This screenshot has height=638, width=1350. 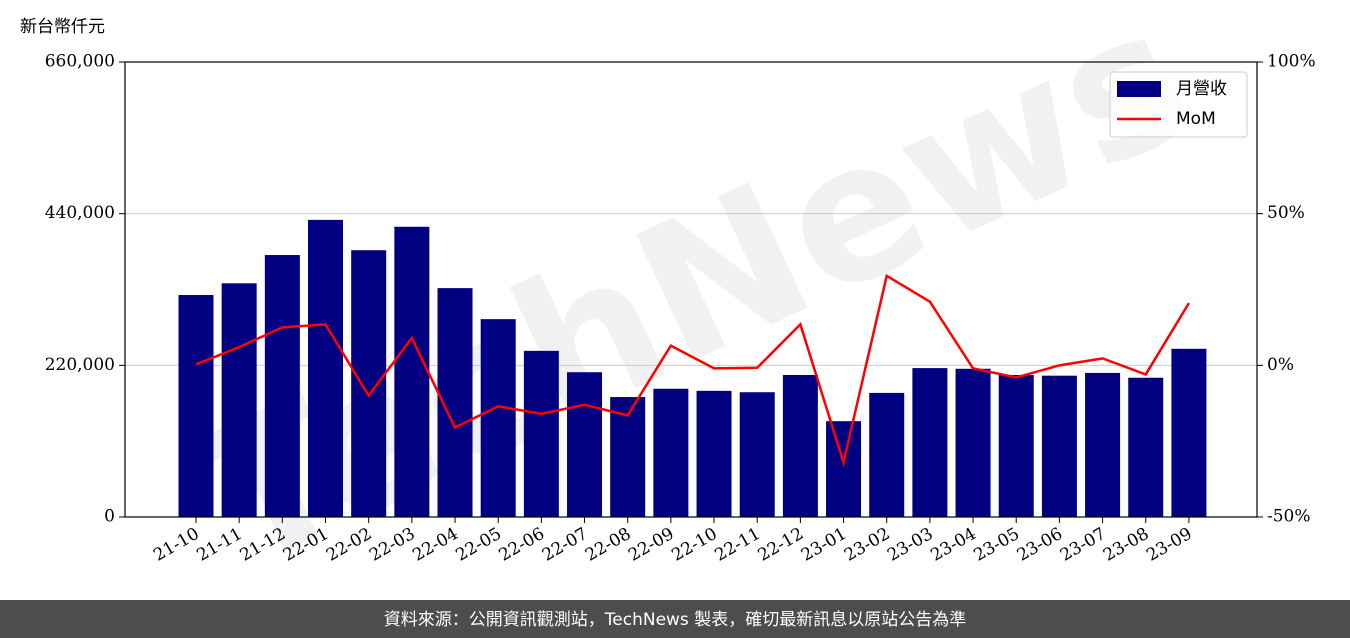 What do you see at coordinates (1201, 89) in the screenshot?
I see `legend-label: 月營收` at bounding box center [1201, 89].